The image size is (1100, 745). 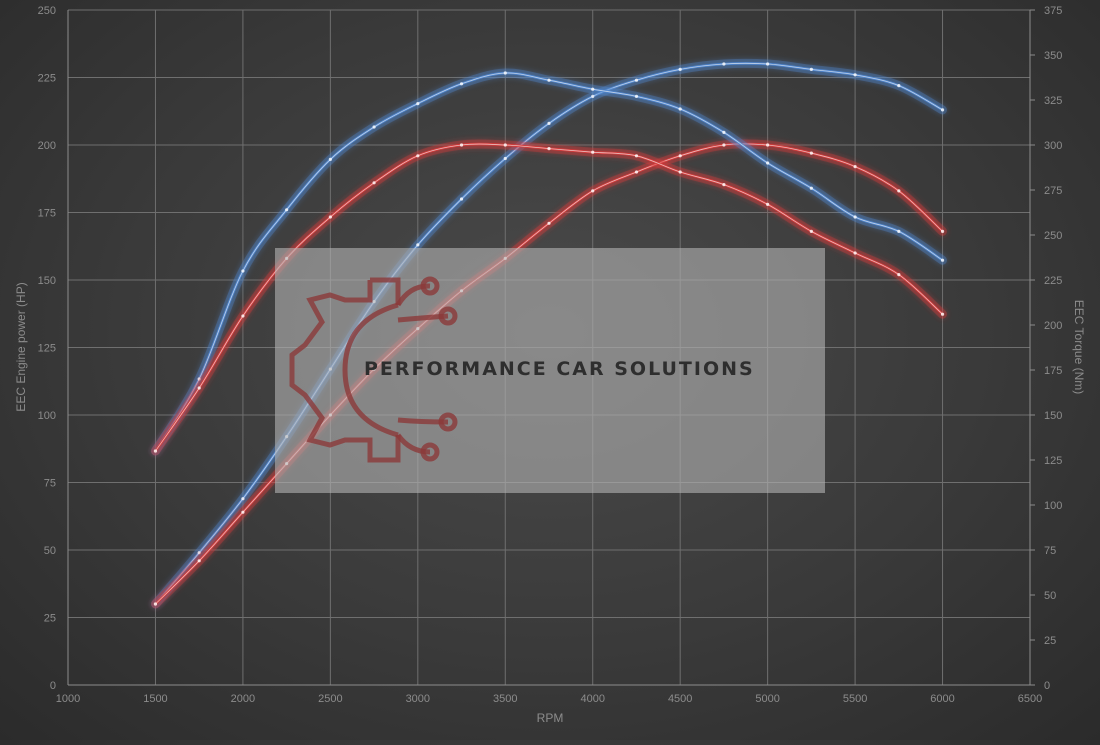 I want to click on y-right-tick-label: 250, so click(x=1053, y=236).